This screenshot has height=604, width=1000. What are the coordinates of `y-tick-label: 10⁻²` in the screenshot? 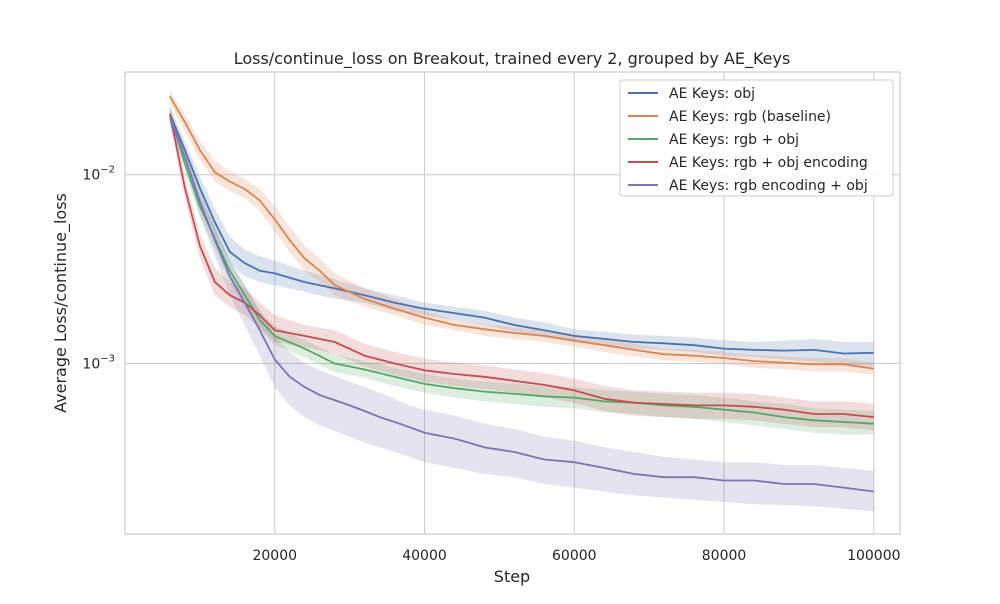 It's located at (98, 174).